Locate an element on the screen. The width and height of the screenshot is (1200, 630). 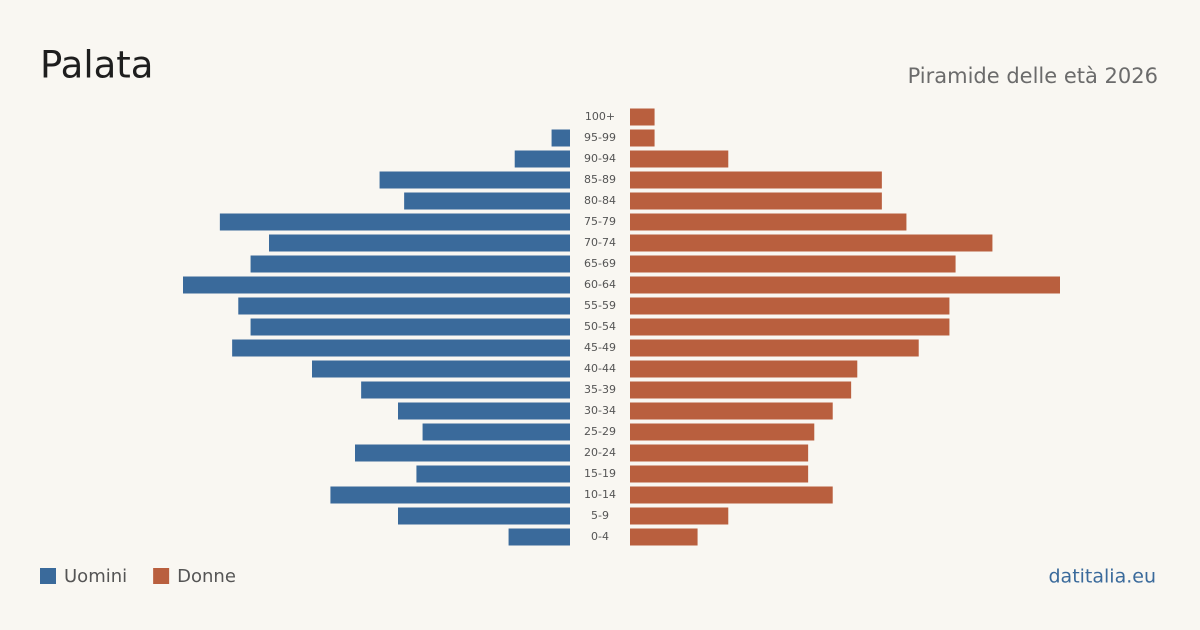
age-label: 45-49 is located at coordinates (600, 347).